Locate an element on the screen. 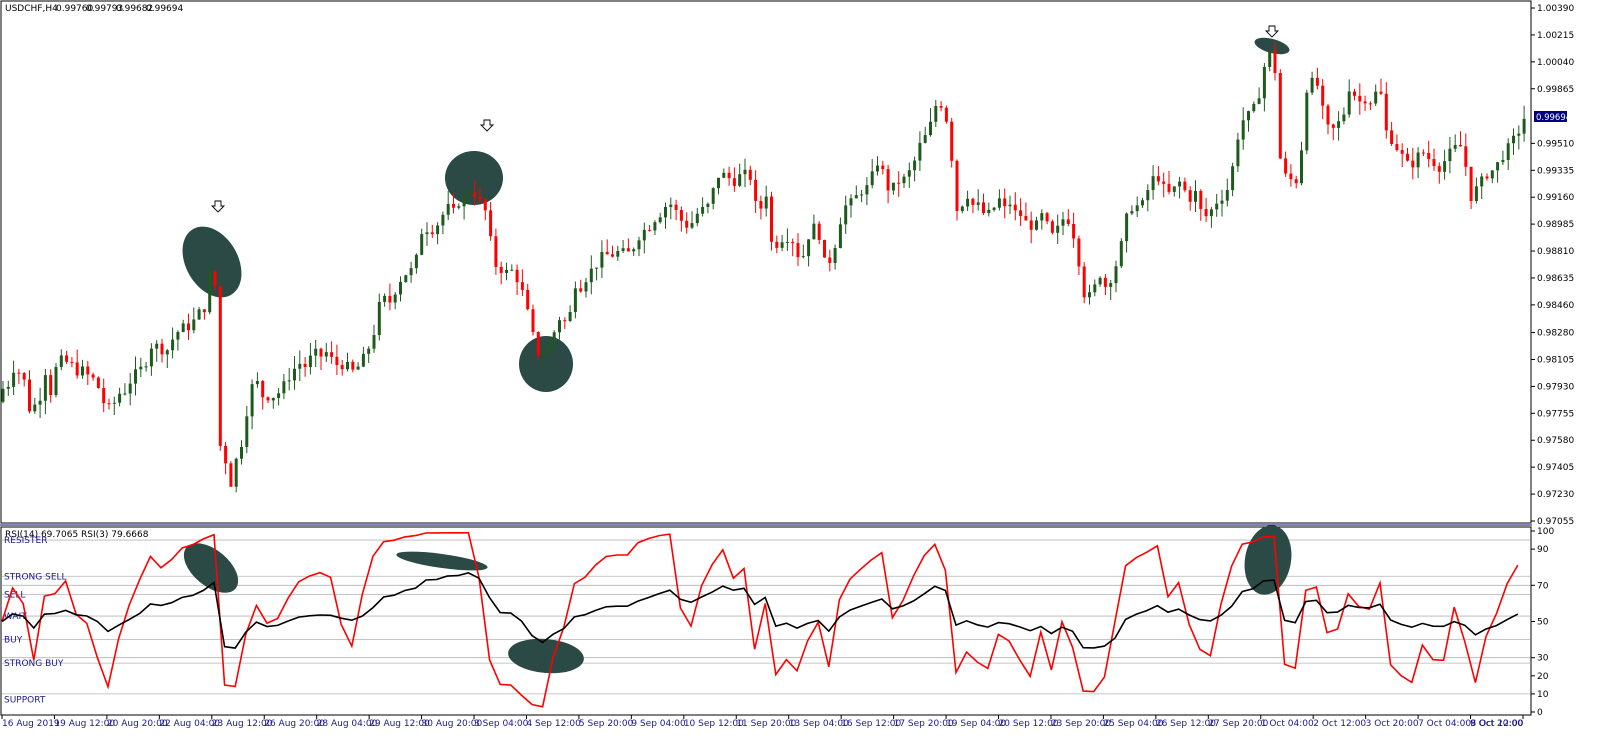 The height and width of the screenshot is (748, 1600). rsi-level-label: SELL is located at coordinates (14, 595).